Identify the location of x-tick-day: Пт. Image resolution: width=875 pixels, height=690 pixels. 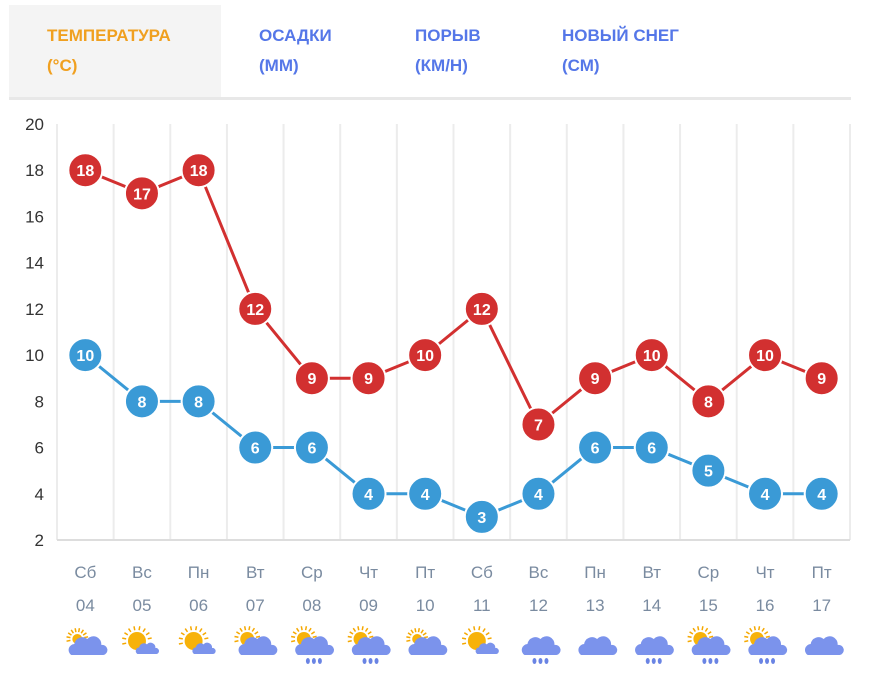
(425, 572).